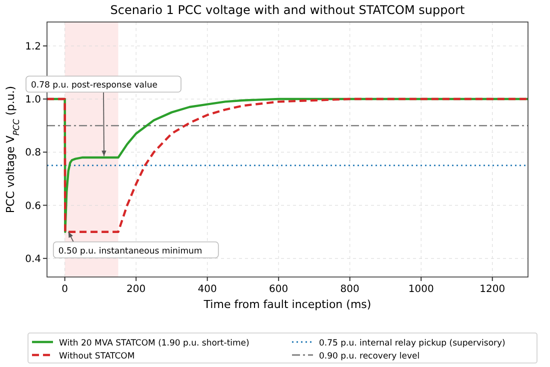 The width and height of the screenshot is (550, 367). Describe the element at coordinates (350, 289) in the screenshot. I see `x-tick-label: 800` at that location.